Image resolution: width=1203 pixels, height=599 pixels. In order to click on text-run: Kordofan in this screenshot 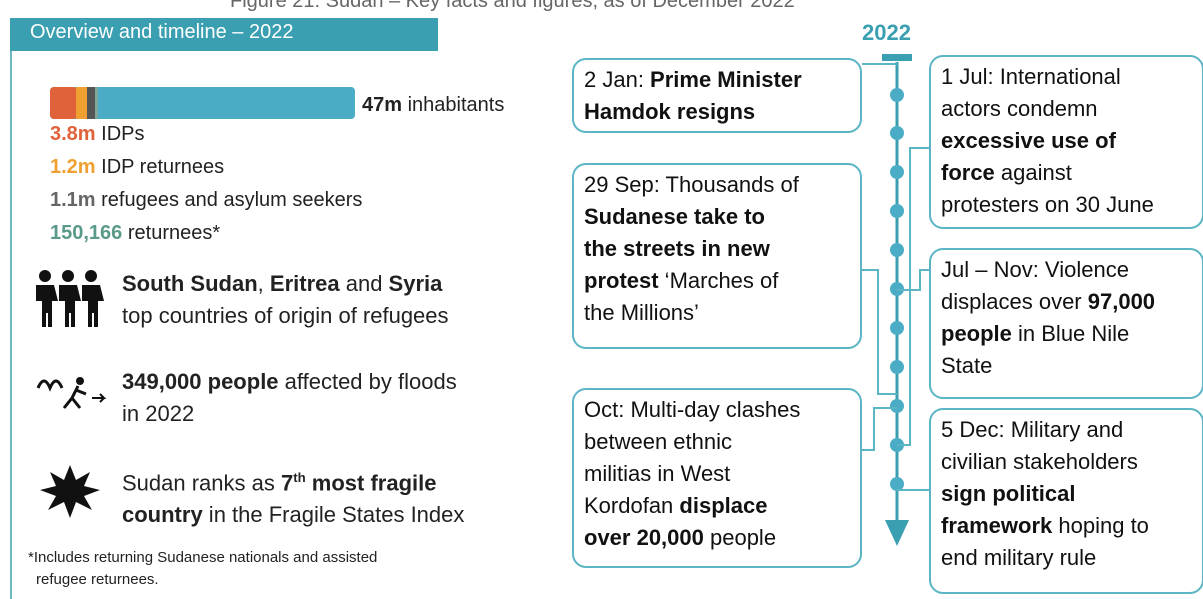, I will do `click(632, 505)`.